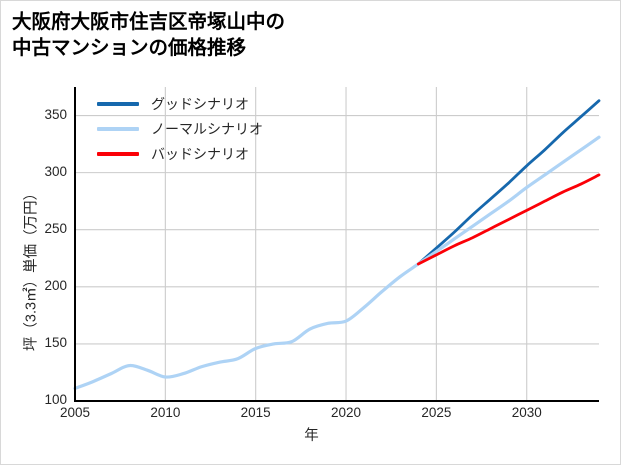 This screenshot has width=621, height=465. I want to click on legend-item-label: ノーマルシナリオ, so click(207, 128).